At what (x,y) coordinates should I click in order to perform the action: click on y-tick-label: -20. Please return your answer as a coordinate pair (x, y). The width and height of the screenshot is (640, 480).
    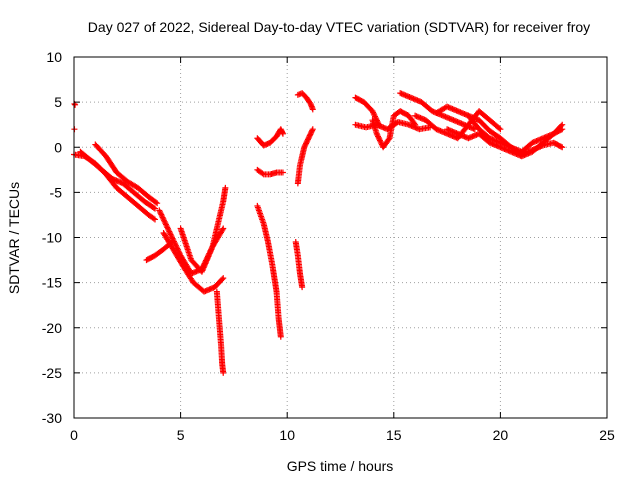
    Looking at the image, I should click on (52, 328).